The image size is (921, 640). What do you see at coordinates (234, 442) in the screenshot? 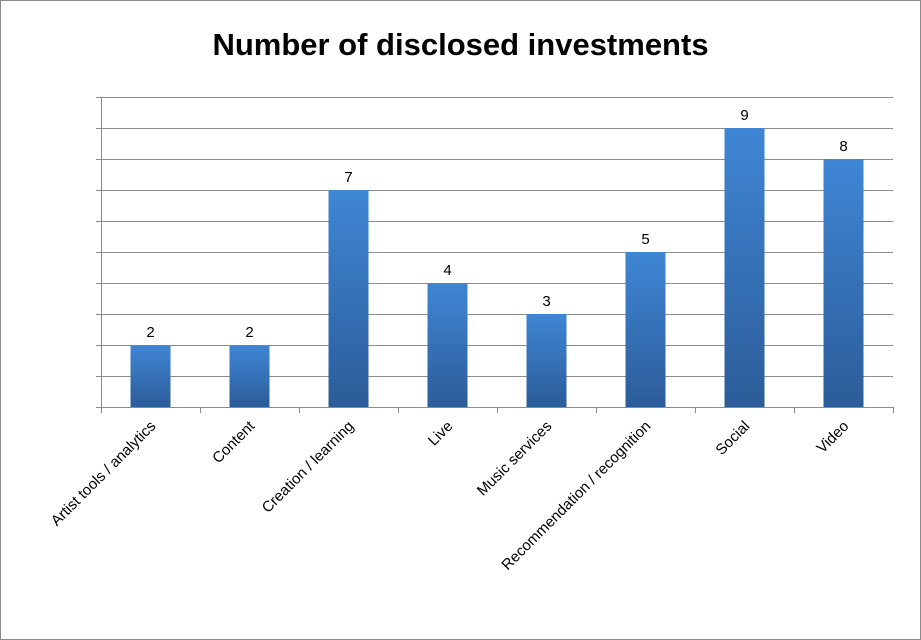
I see `category-label: Content` at bounding box center [234, 442].